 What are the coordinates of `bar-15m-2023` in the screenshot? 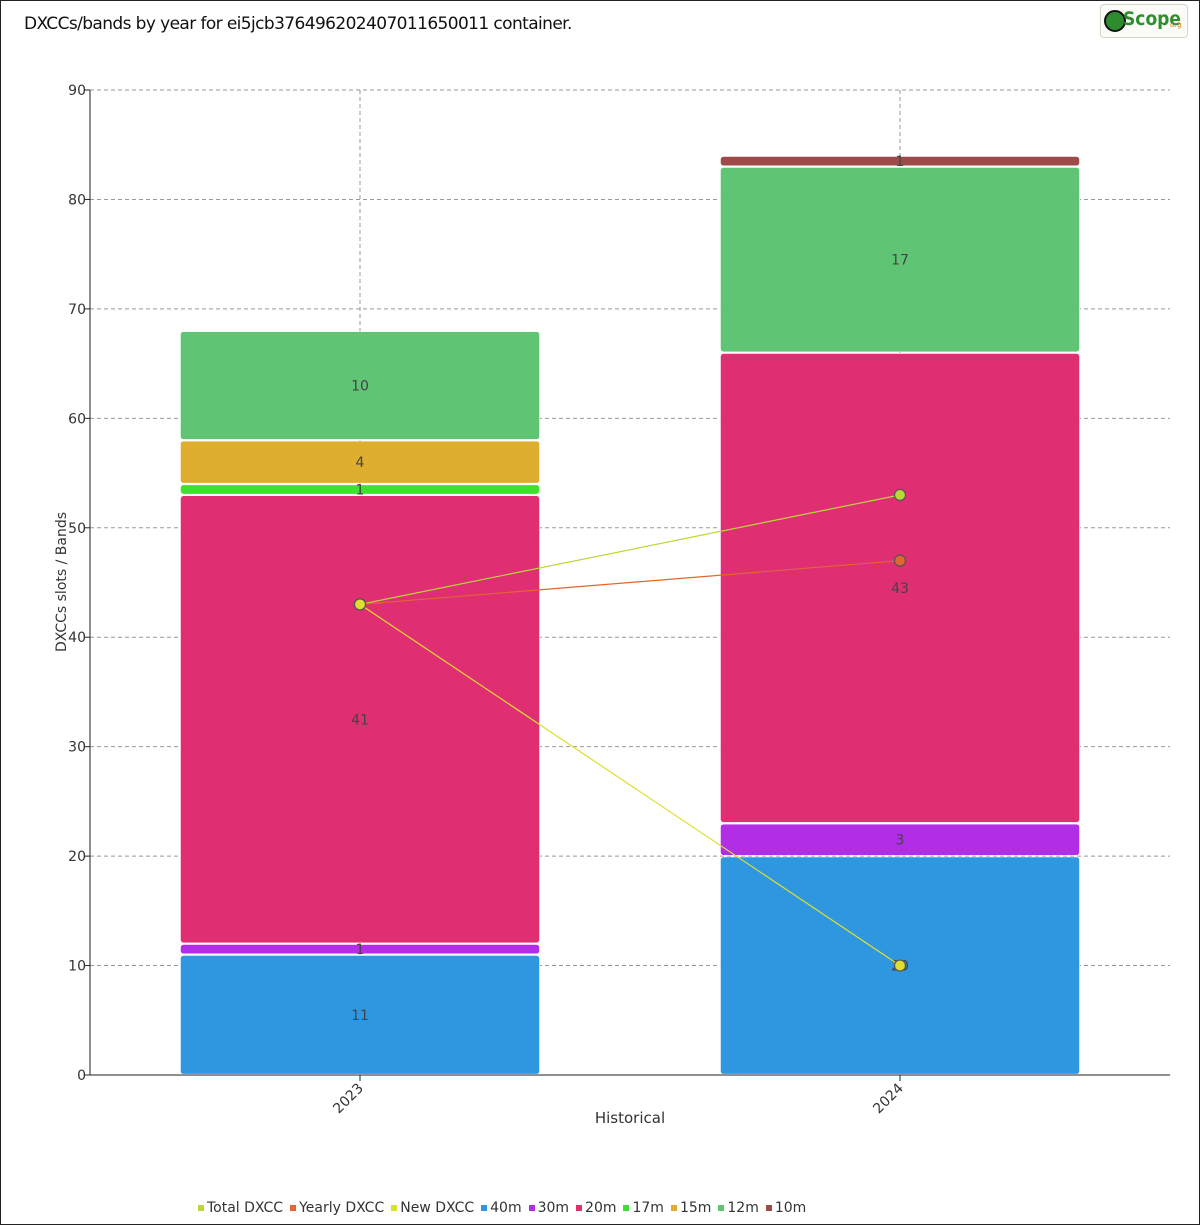 It's located at (360, 462).